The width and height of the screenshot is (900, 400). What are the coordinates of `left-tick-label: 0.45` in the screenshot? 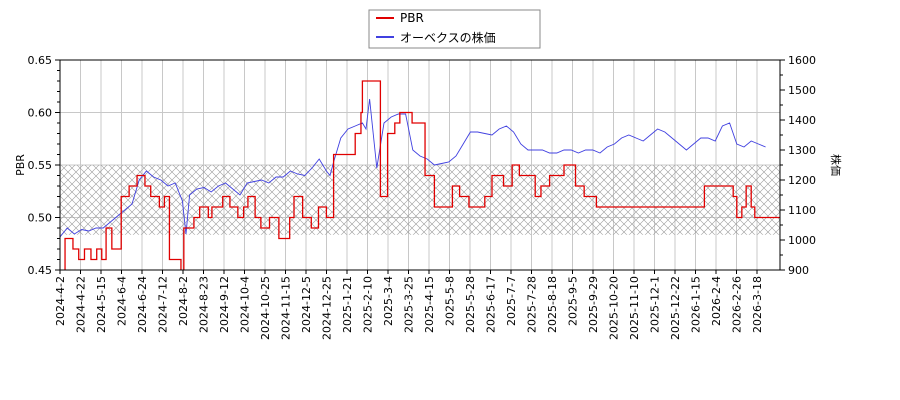 It's located at (40, 270).